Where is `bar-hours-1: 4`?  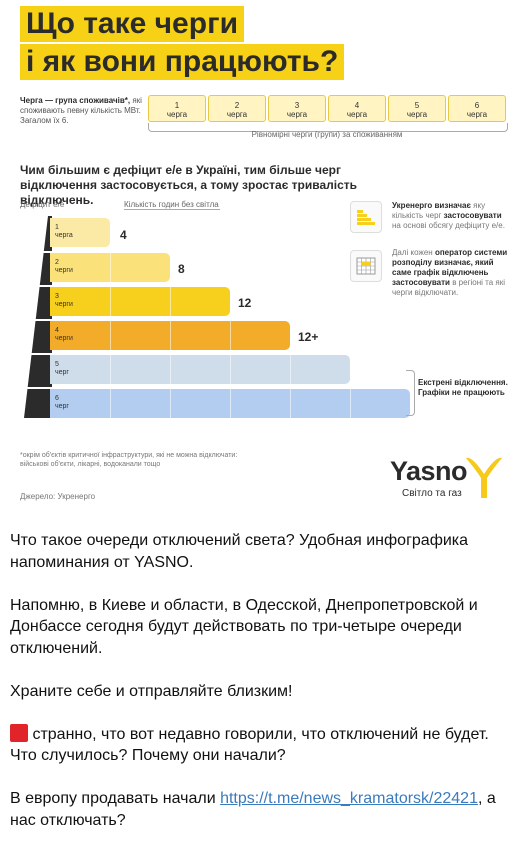 bar-hours-1: 4 is located at coordinates (123, 235).